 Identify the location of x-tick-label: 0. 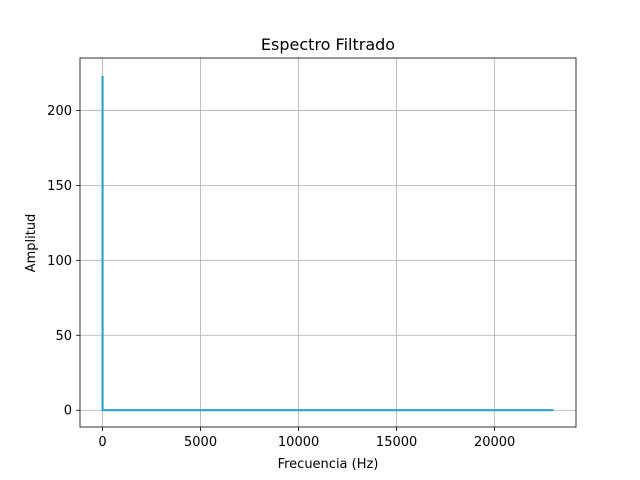
(102, 442).